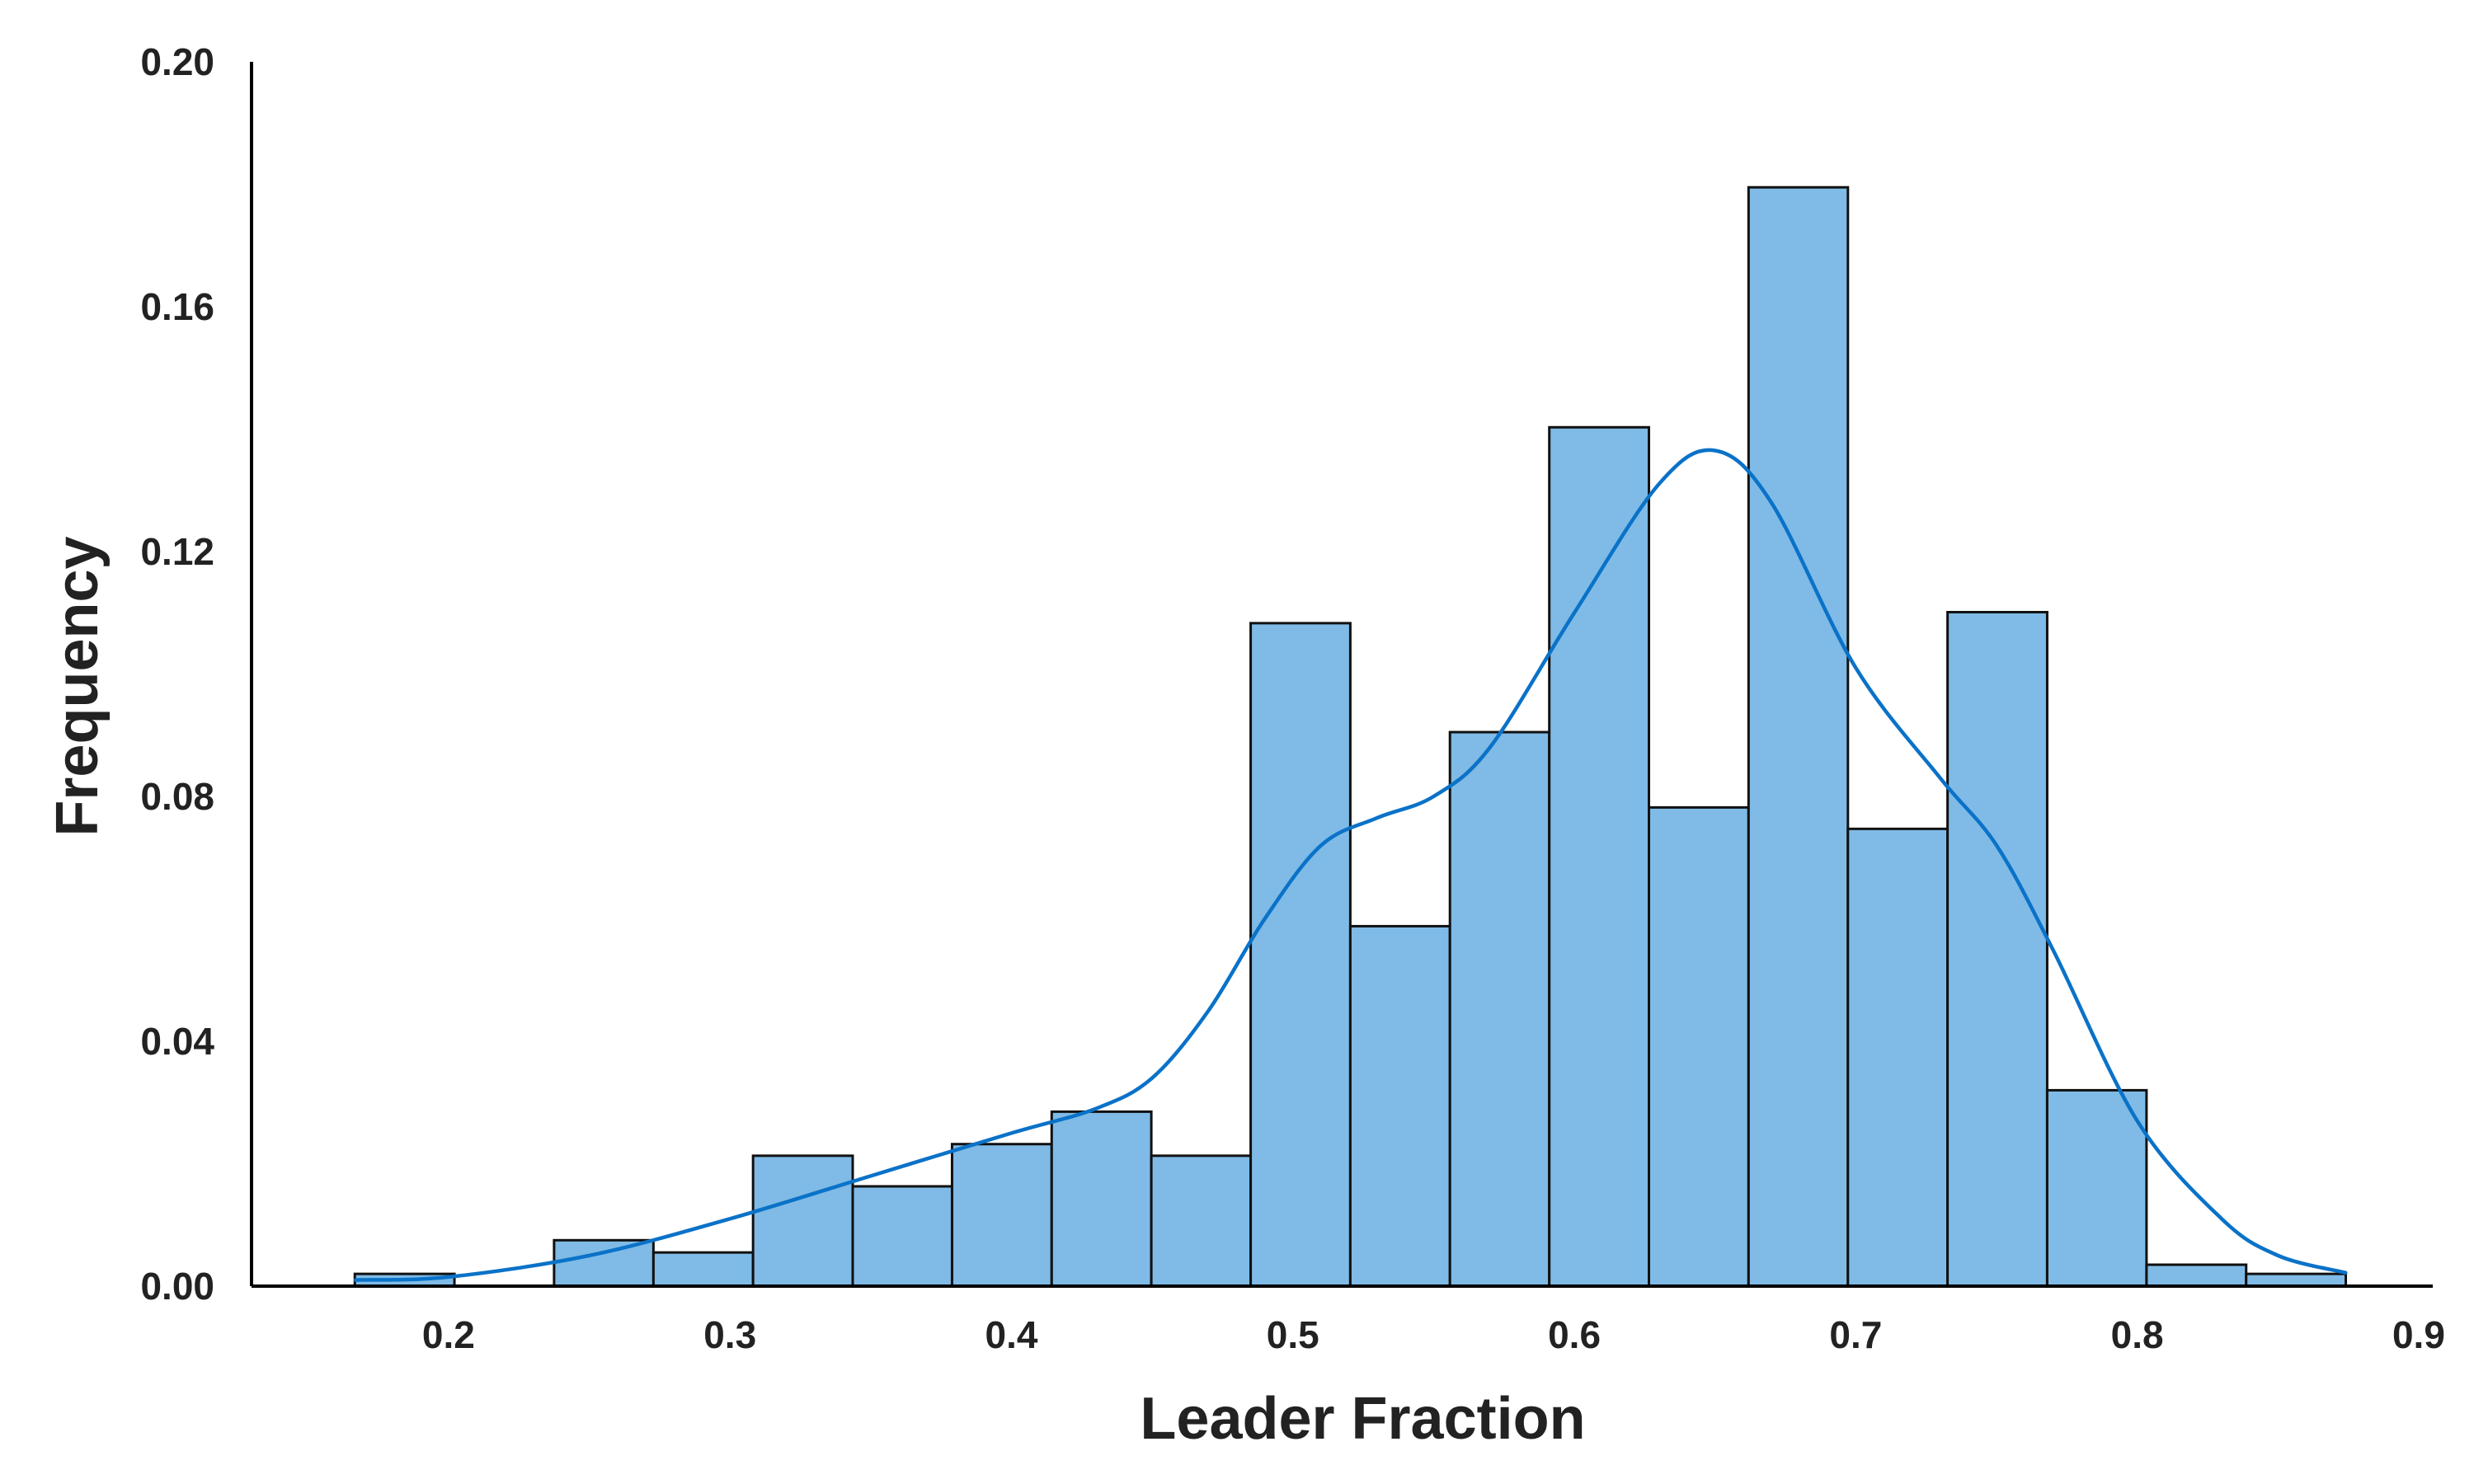 The width and height of the screenshot is (2474, 1484). What do you see at coordinates (78, 686) in the screenshot?
I see `y-axis-title: Frequency` at bounding box center [78, 686].